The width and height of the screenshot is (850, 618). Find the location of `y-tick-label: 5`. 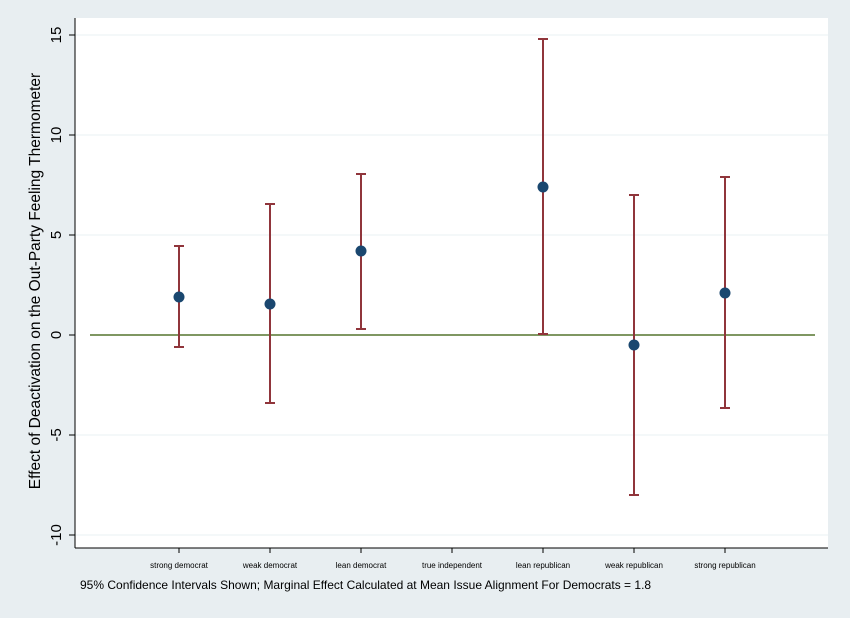

y-tick-label: 5 is located at coordinates (56, 235).